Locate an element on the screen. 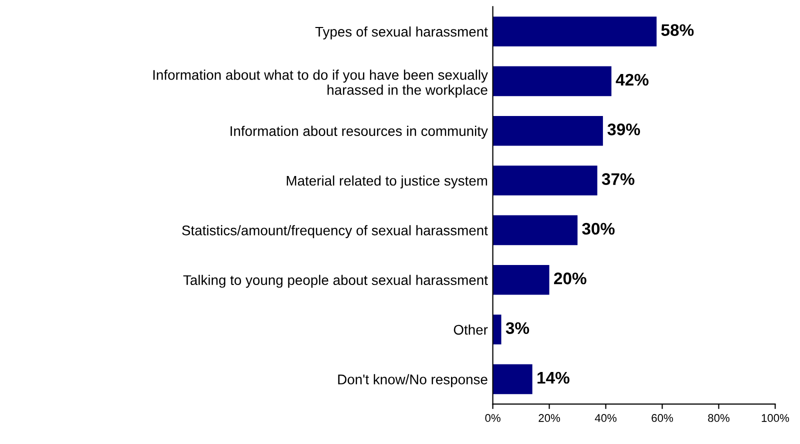  x-tick-label: 80% is located at coordinates (719, 418).